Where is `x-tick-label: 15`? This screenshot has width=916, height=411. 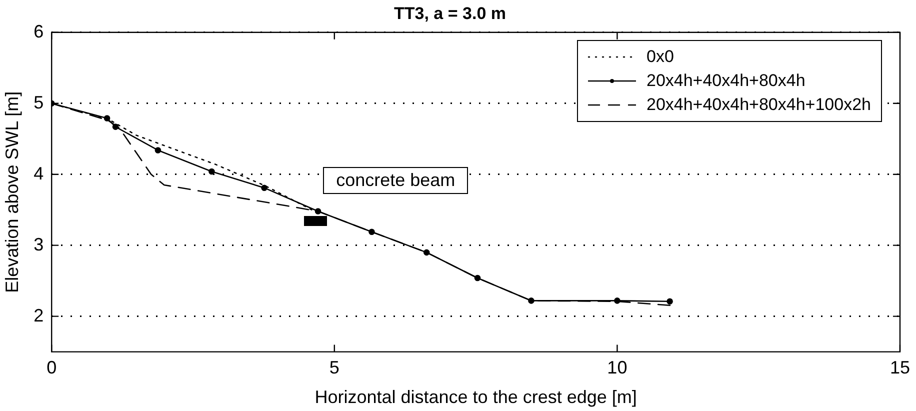
x-tick-label: 15 is located at coordinates (900, 368).